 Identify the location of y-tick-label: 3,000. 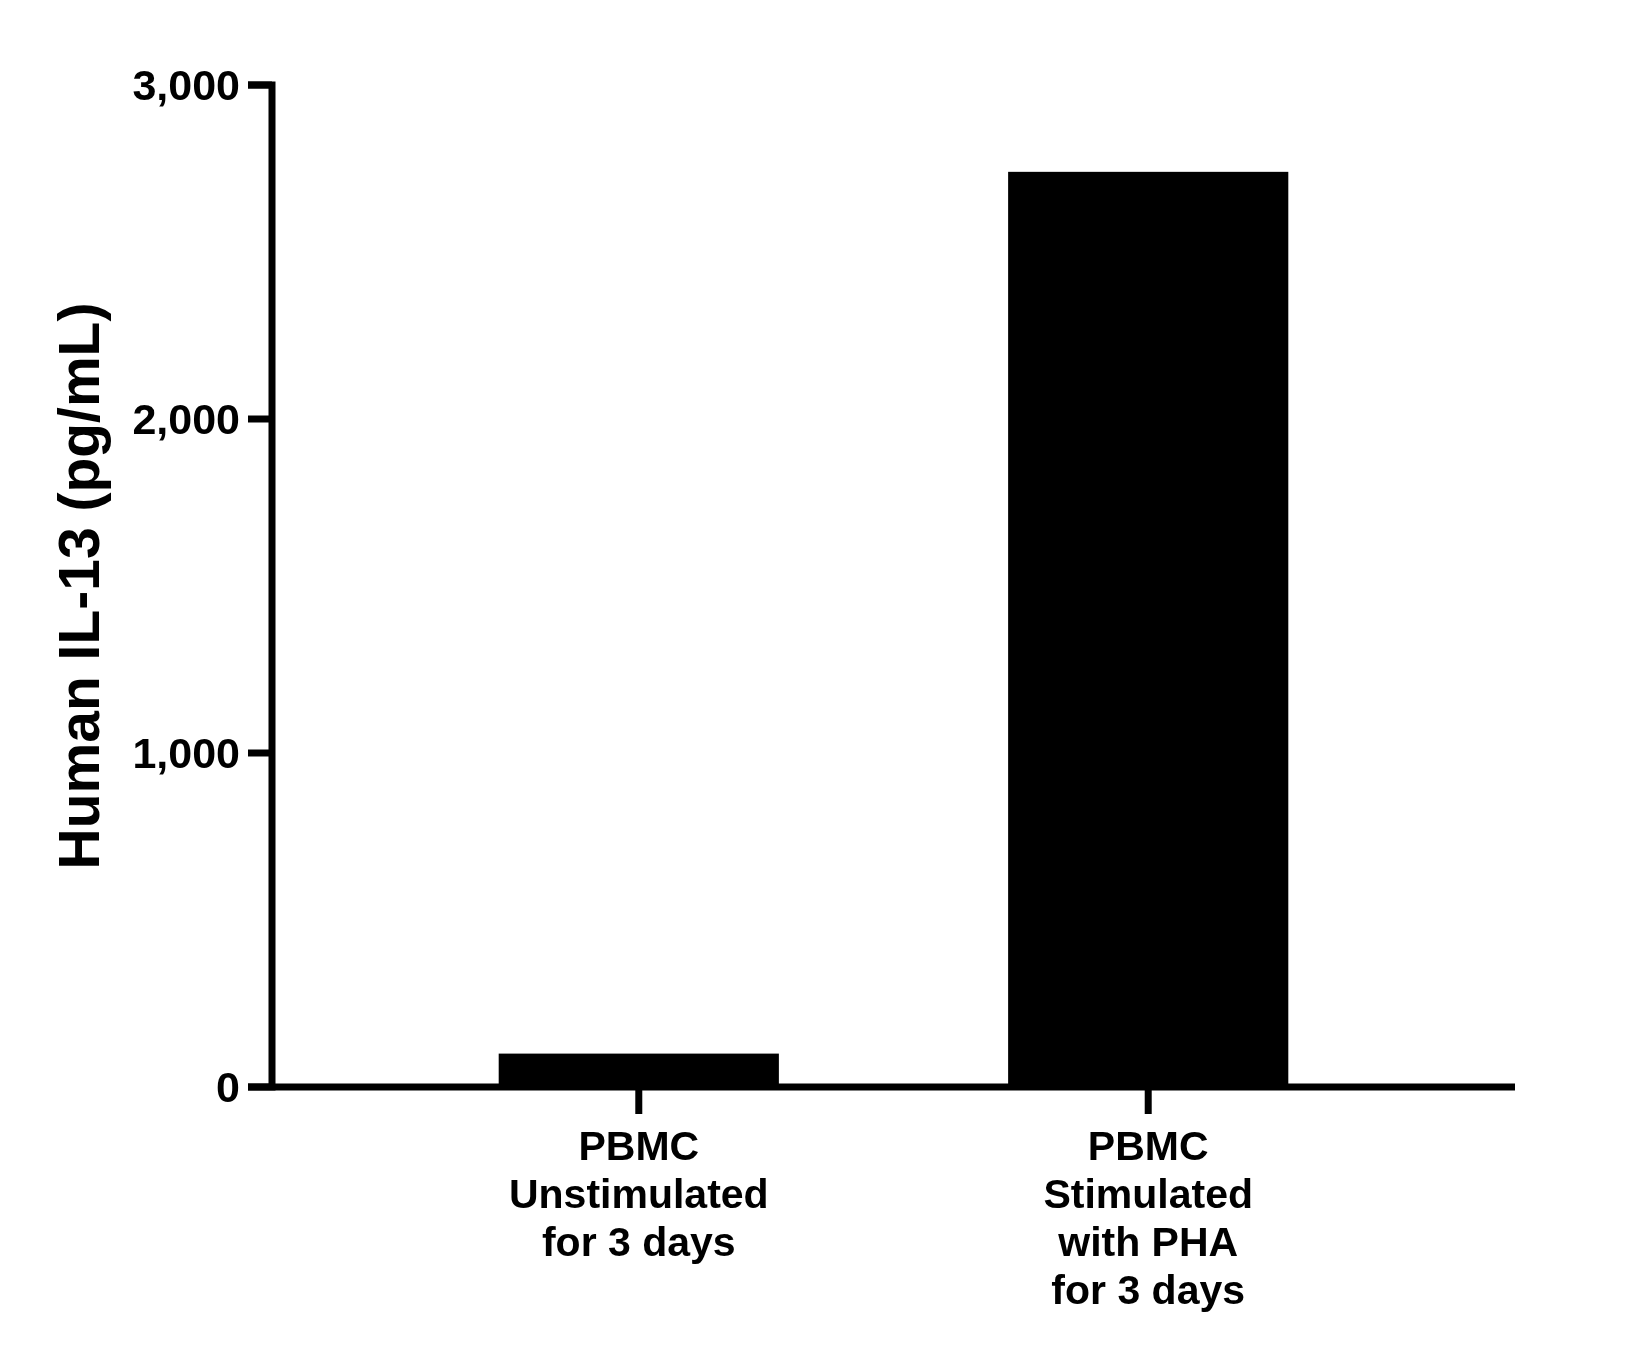
(186, 85).